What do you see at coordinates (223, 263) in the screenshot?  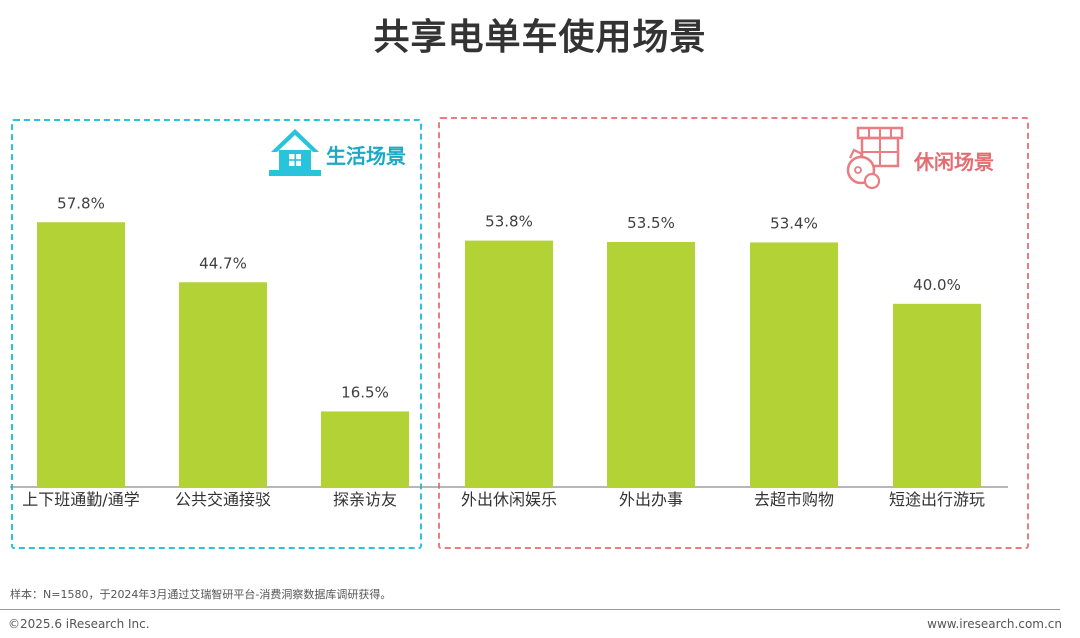 I see `bar-value-label: 44.7%` at bounding box center [223, 263].